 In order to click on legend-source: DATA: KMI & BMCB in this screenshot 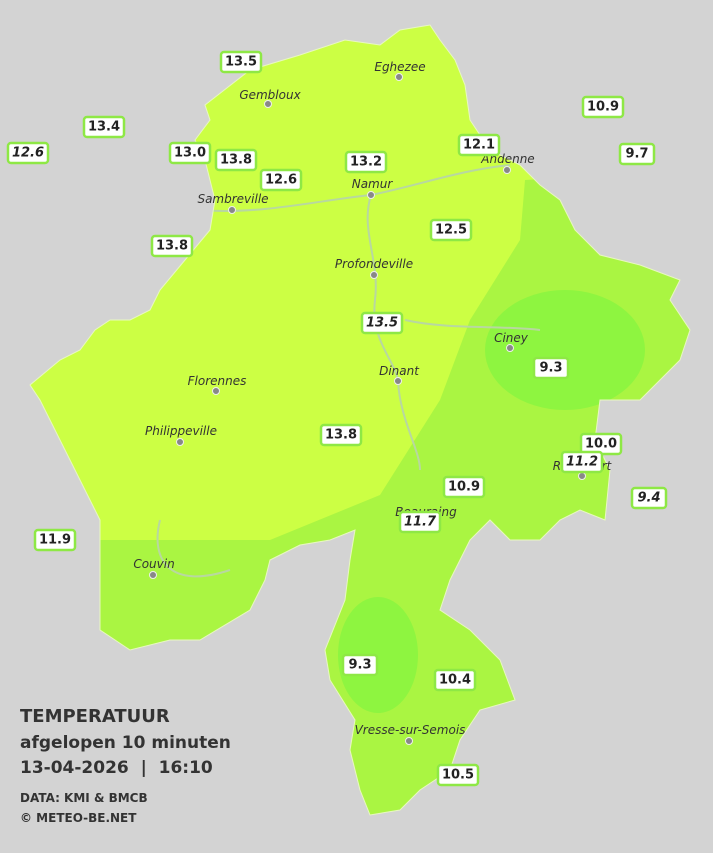, I will do `click(84, 798)`.